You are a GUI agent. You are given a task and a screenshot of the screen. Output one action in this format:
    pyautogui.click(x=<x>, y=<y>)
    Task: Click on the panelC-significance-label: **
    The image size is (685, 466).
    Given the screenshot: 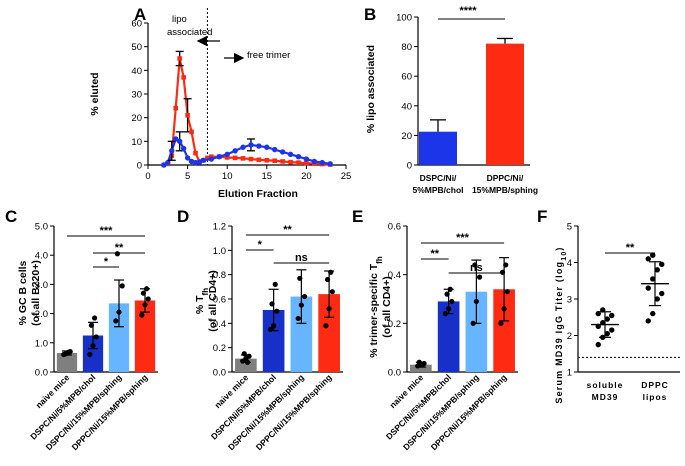 What is the action you would take?
    pyautogui.click(x=119, y=248)
    